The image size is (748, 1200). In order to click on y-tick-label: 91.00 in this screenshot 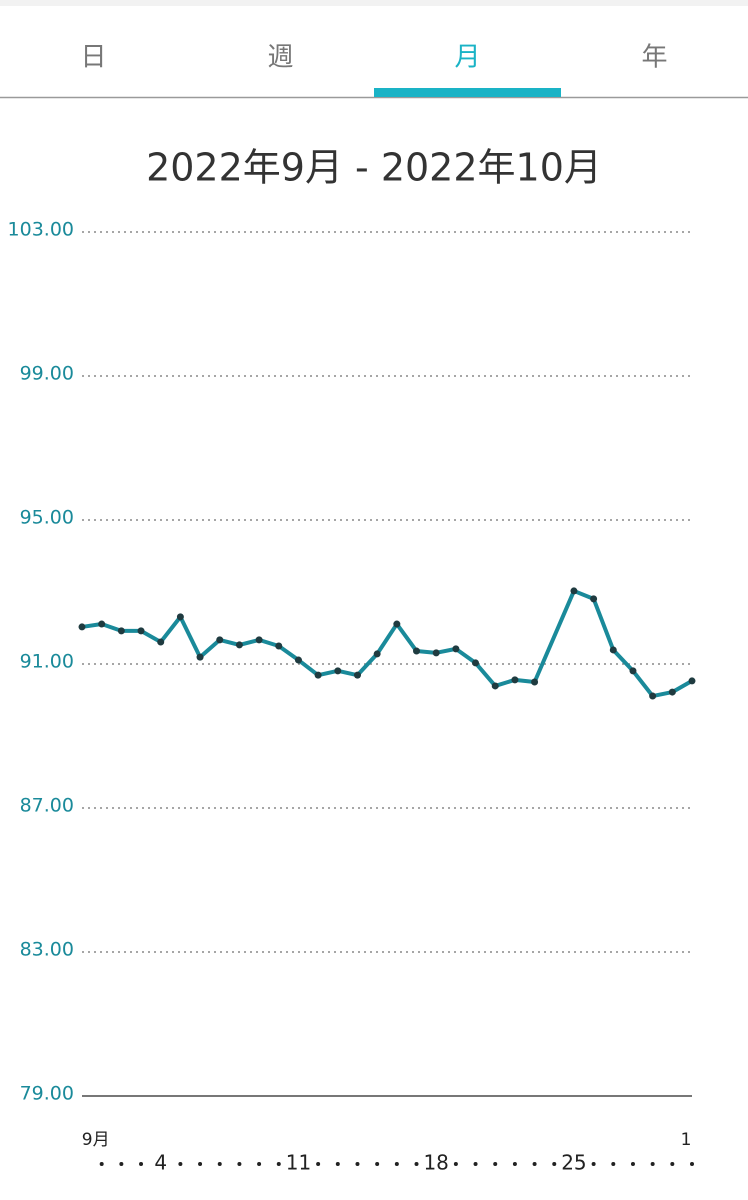, I will do `click(47, 662)`.